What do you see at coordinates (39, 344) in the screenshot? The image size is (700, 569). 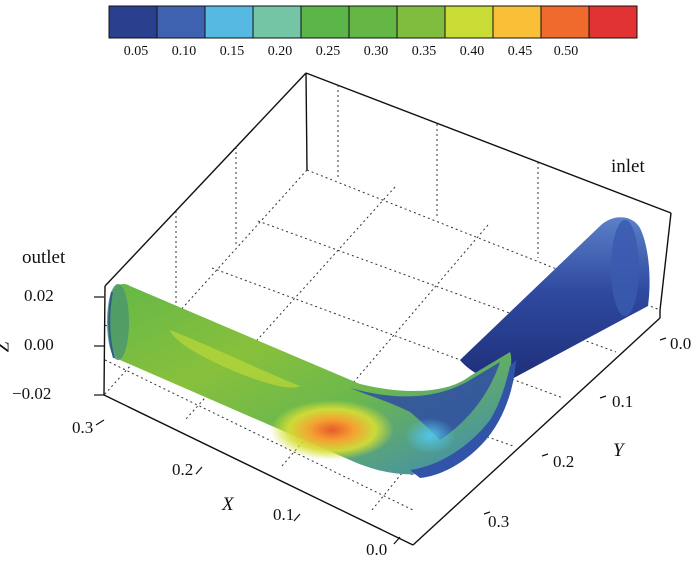 I see `z-tick-label: 0.00` at bounding box center [39, 344].